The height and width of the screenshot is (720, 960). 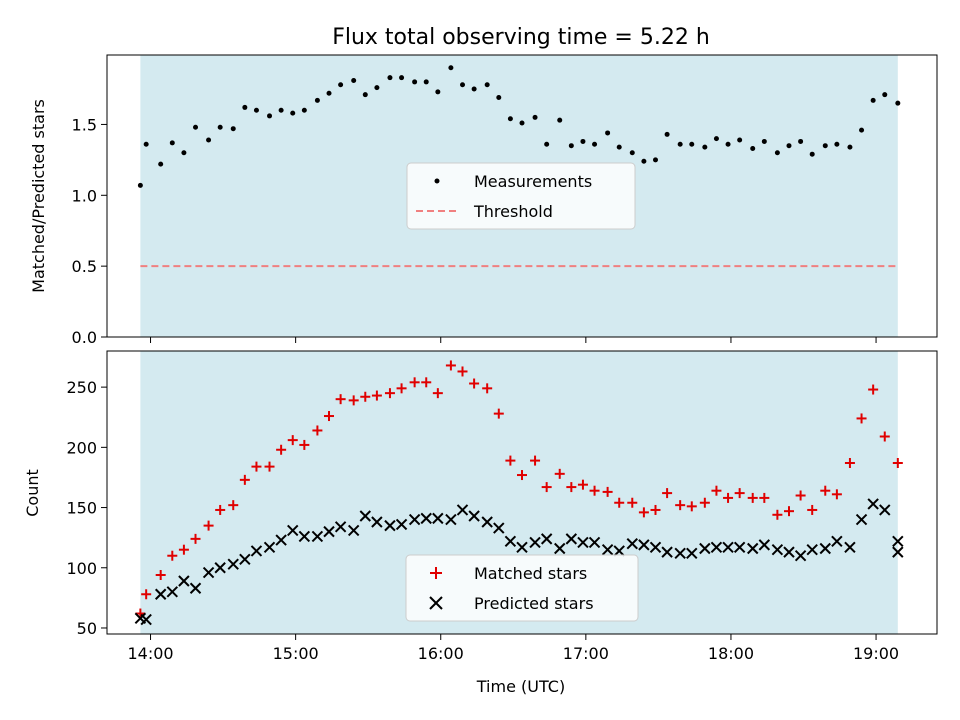 I want to click on y-tick-label: 200, so click(x=81, y=447).